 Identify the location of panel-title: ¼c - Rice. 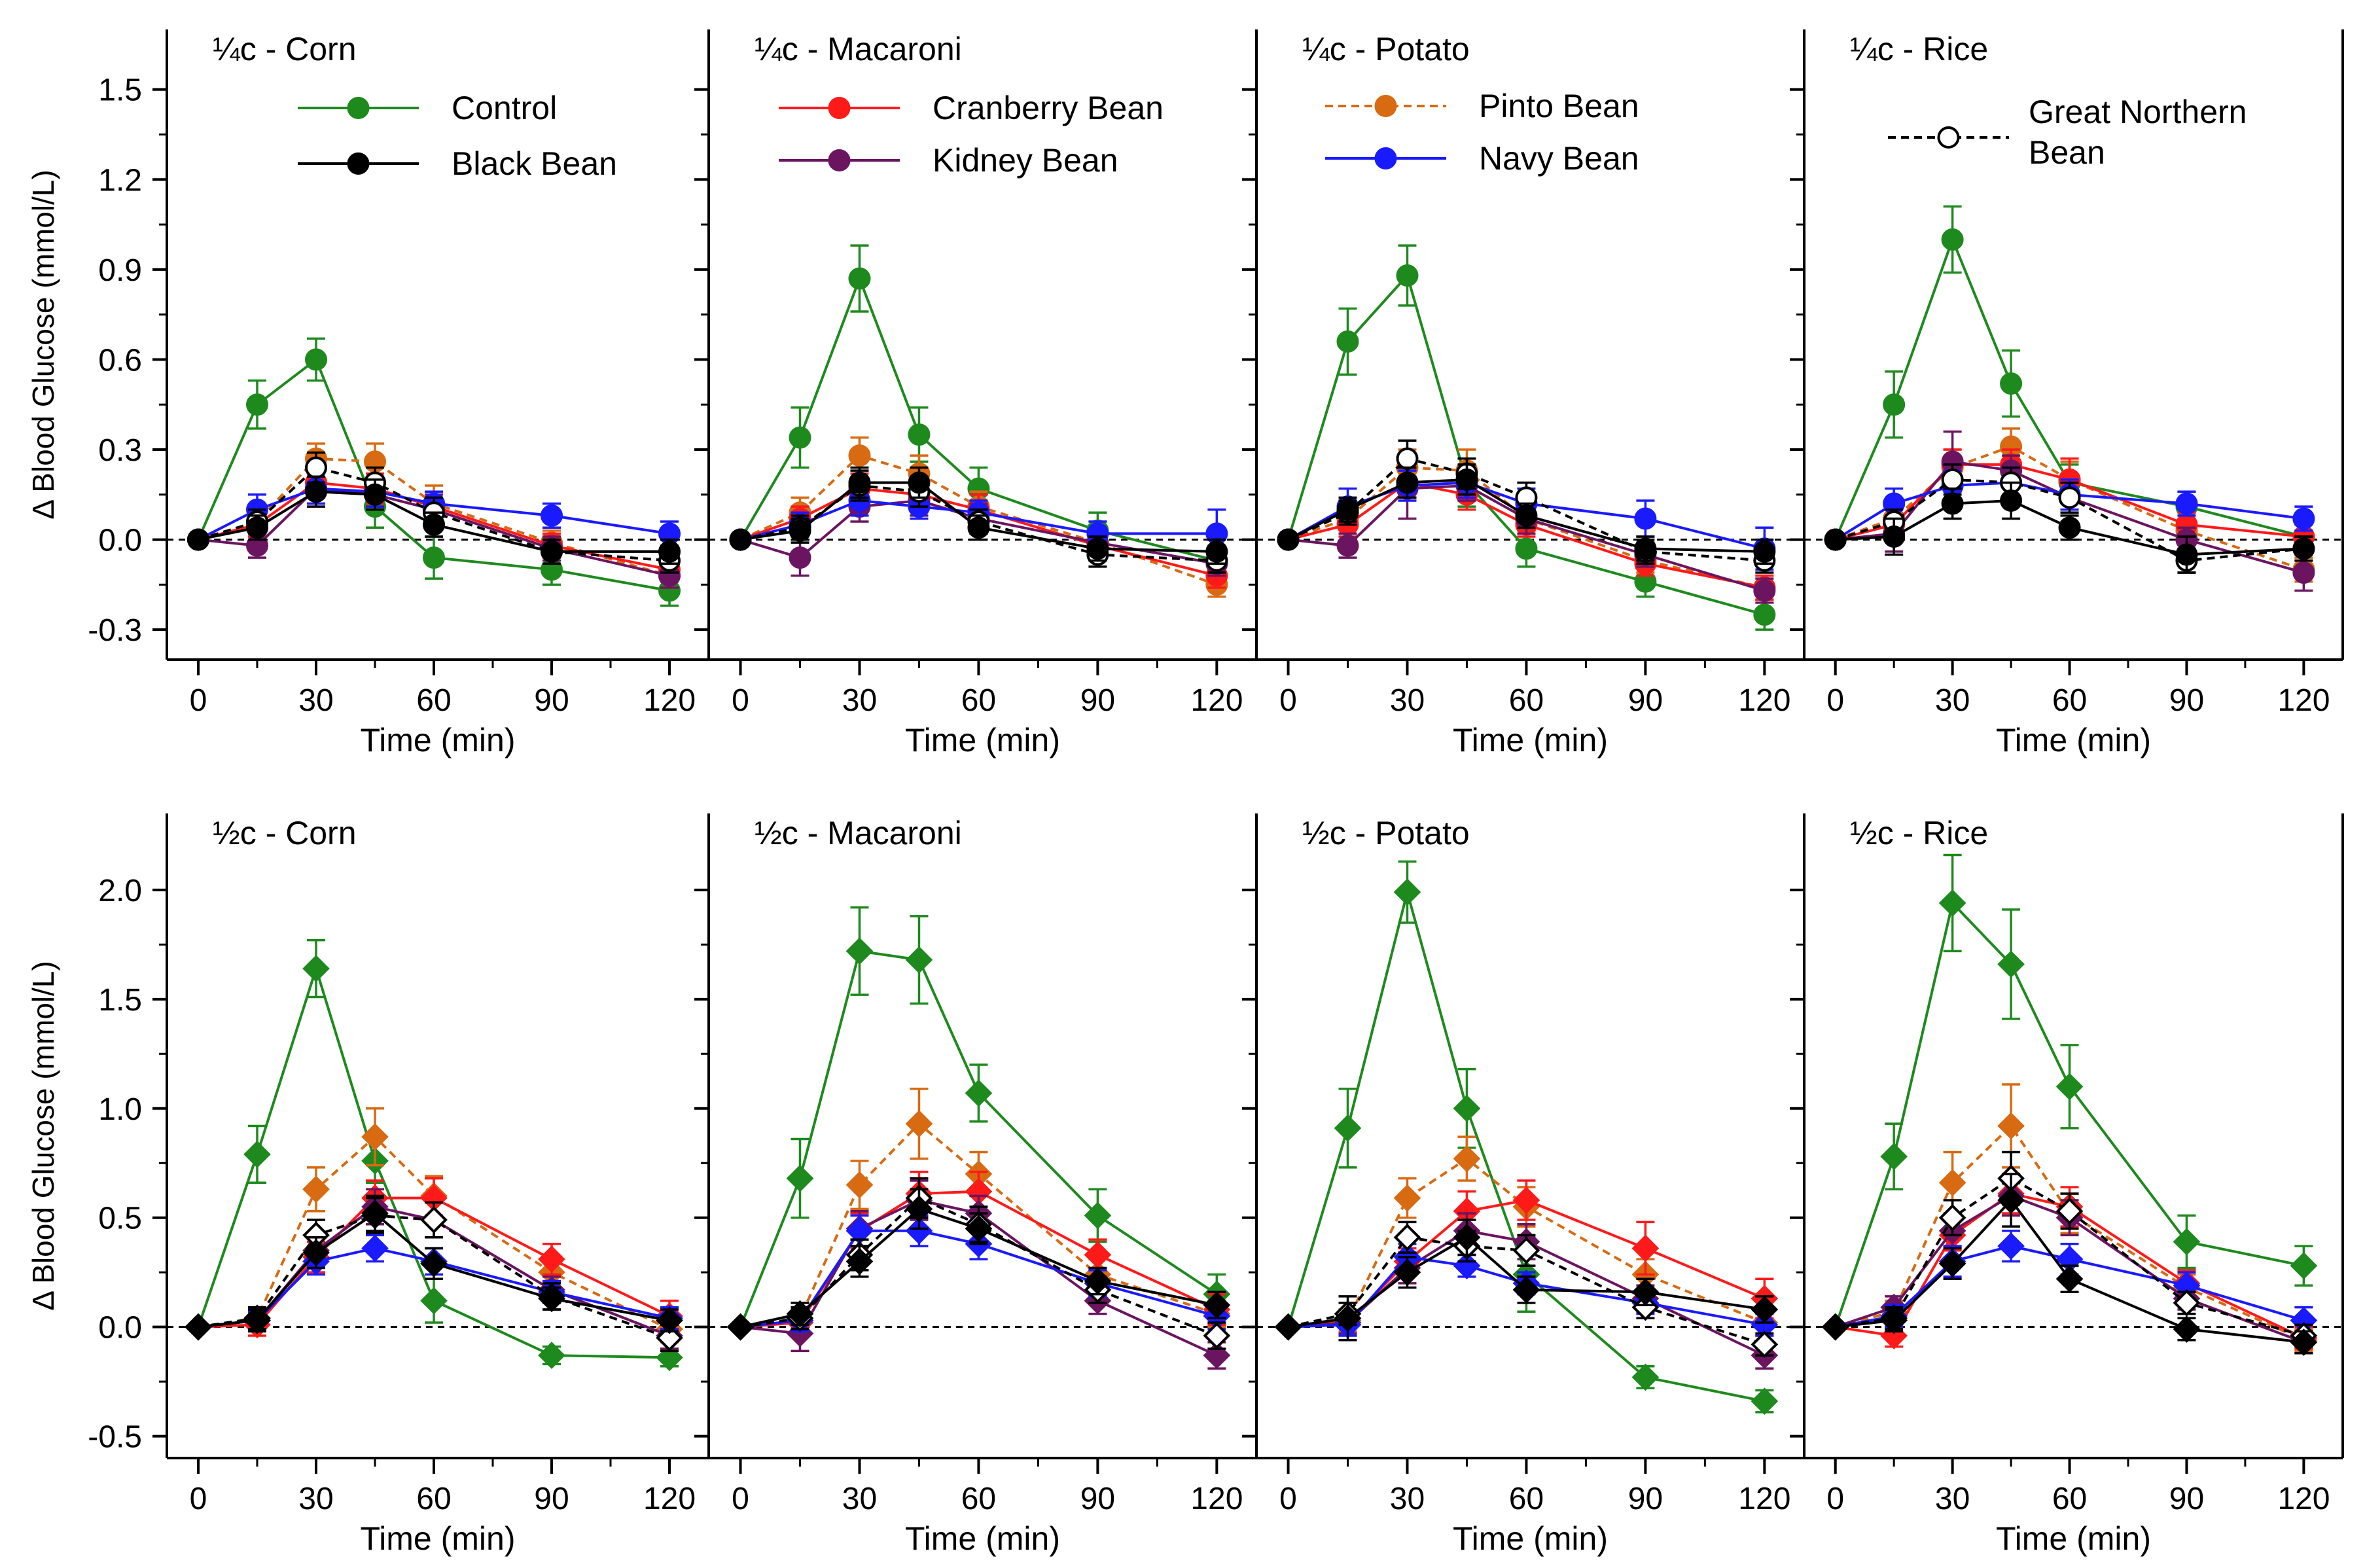
(1919, 49).